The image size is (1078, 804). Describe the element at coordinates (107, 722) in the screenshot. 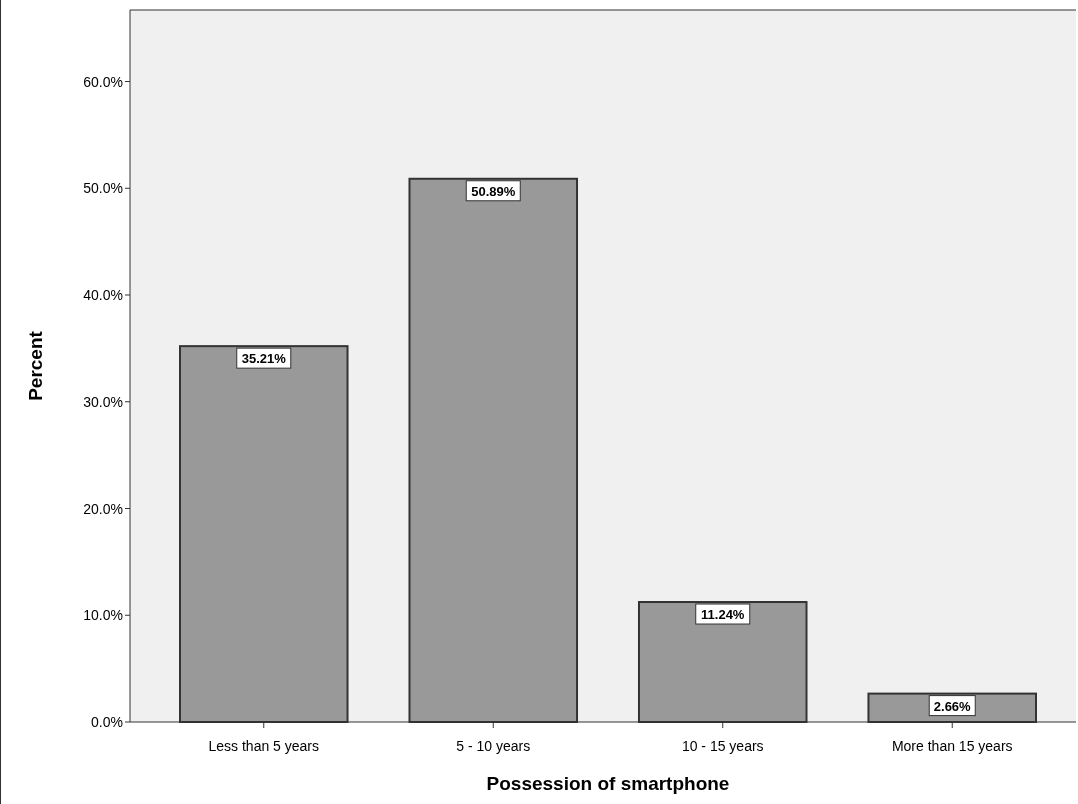

I see `y-tick-label: 0.0%` at that location.